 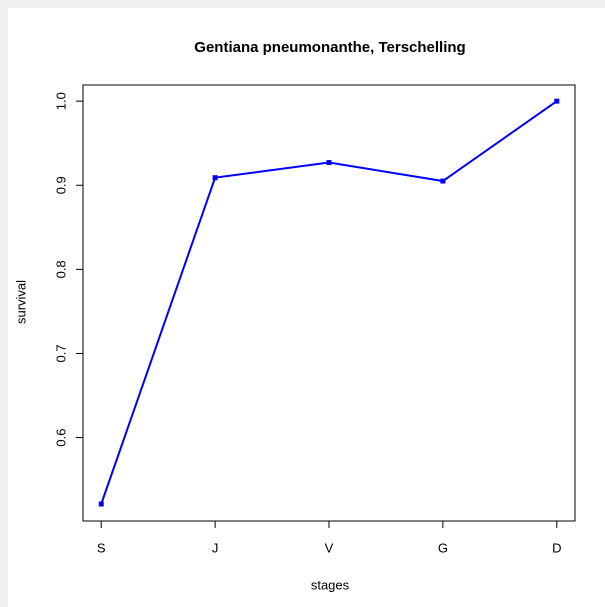 I want to click on x-tick-label: J, so click(x=215, y=547).